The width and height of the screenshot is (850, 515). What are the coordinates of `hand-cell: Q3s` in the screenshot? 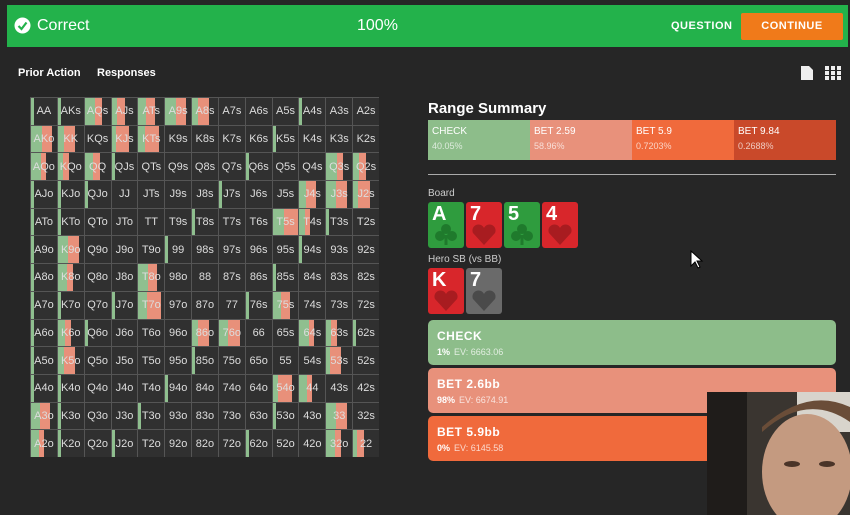 It's located at (339, 167).